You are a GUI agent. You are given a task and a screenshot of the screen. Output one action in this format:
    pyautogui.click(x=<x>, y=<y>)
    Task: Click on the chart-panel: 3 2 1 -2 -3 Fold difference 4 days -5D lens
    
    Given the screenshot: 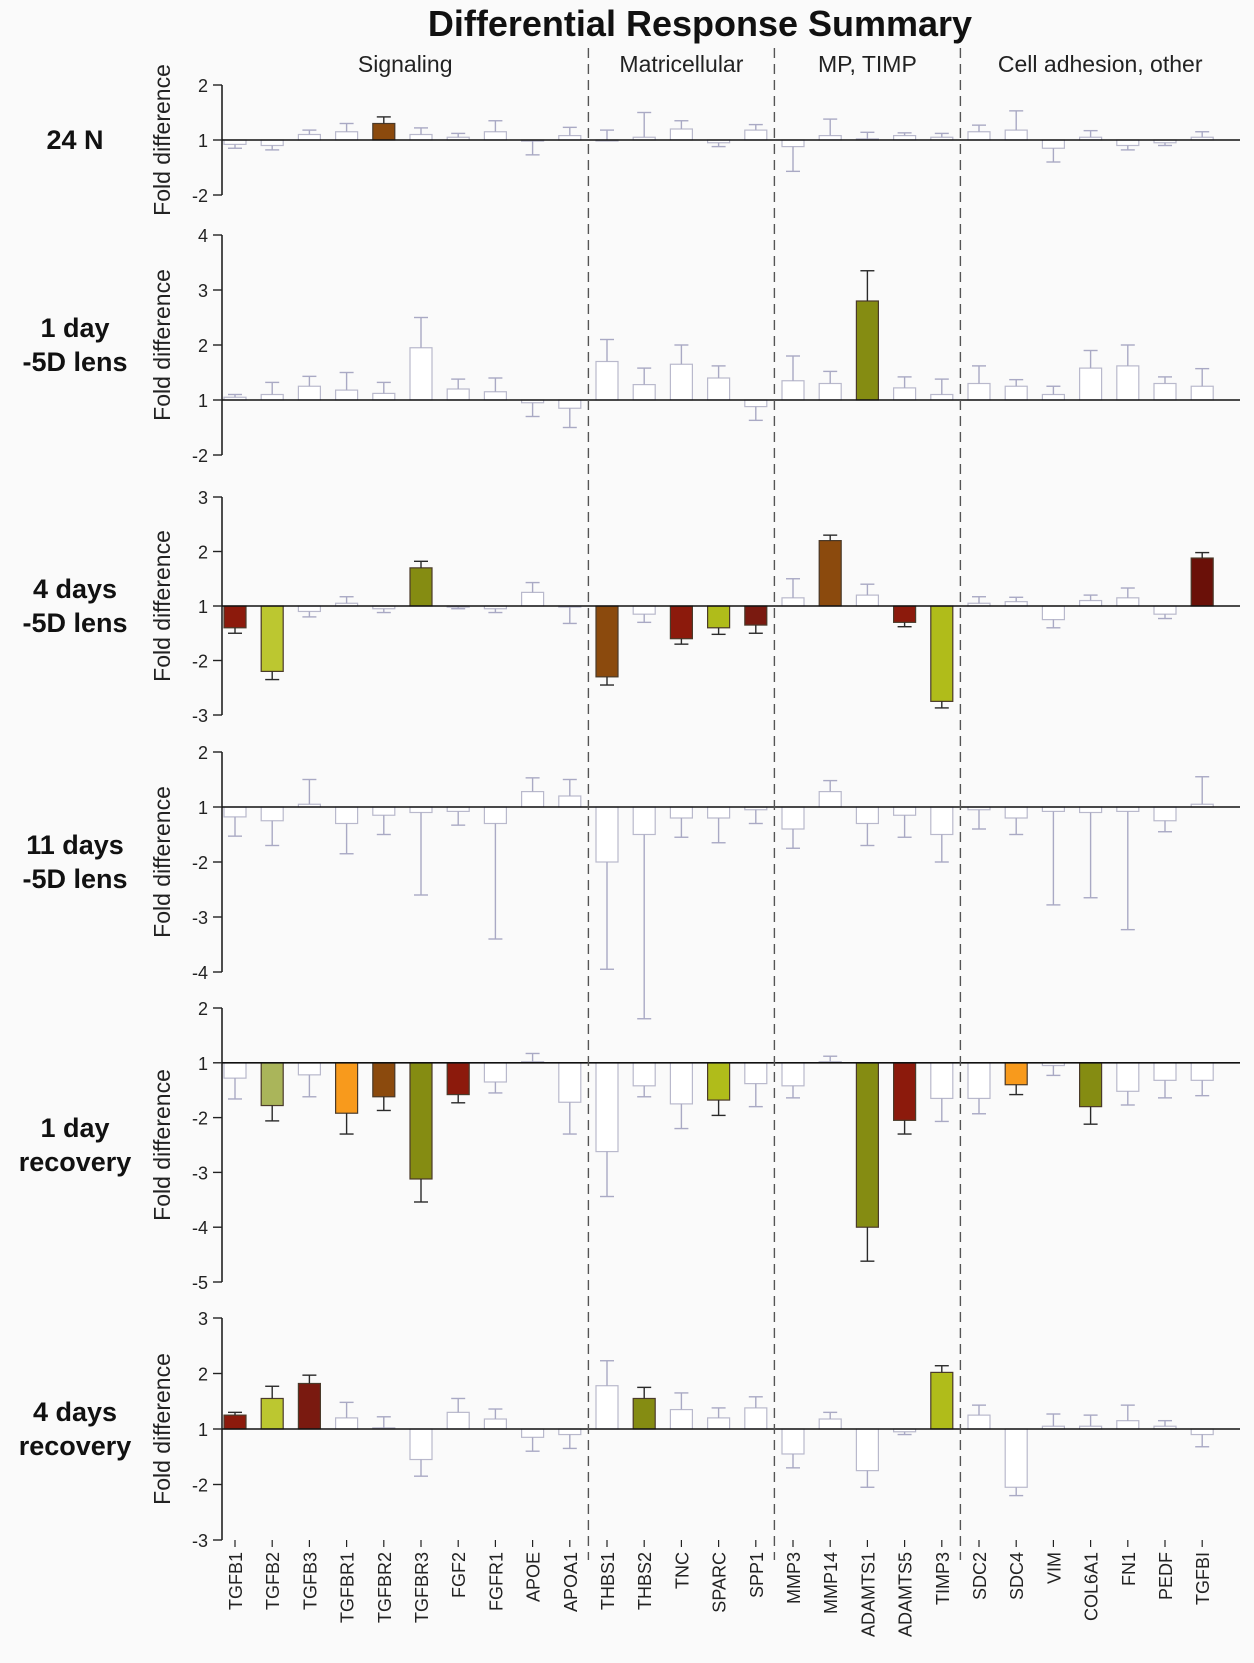 What is the action you would take?
    pyautogui.click(x=631, y=607)
    